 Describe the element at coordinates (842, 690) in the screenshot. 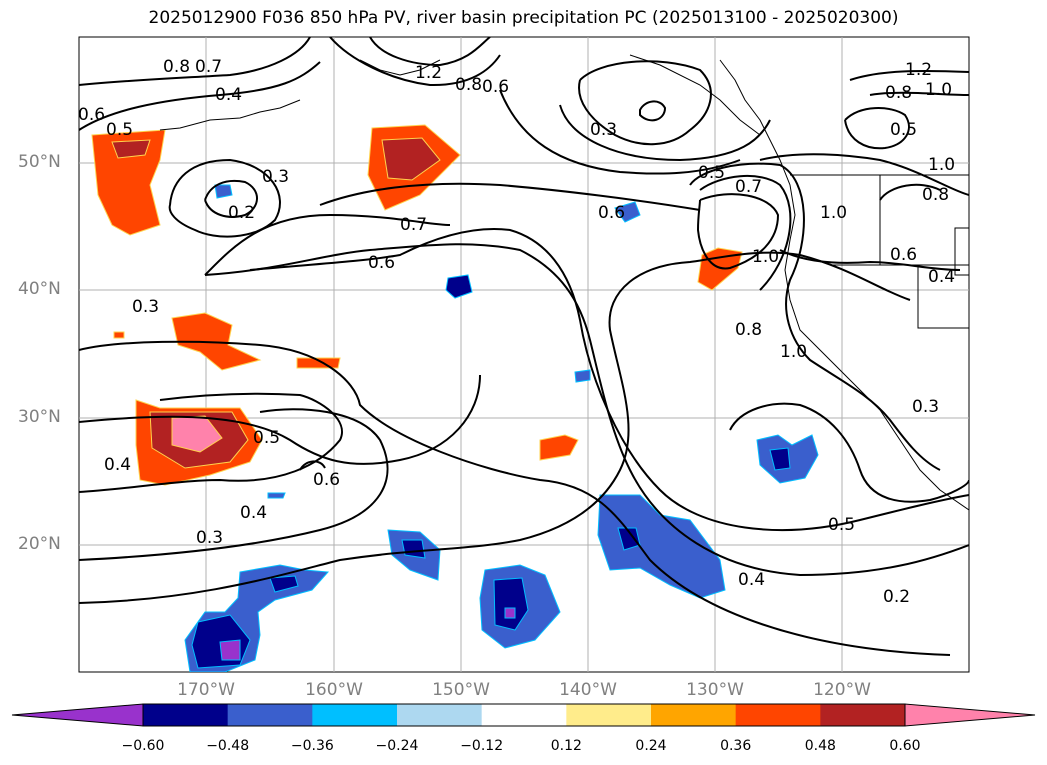

I see `lon-label: 120°W` at that location.